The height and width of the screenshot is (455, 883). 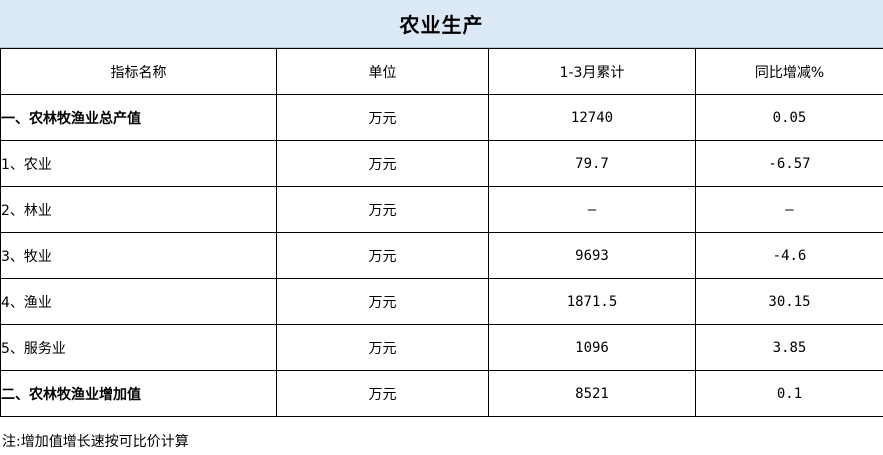 I want to click on table-row: 3、牧业 万元 9693 -4.6, so click(x=441, y=255).